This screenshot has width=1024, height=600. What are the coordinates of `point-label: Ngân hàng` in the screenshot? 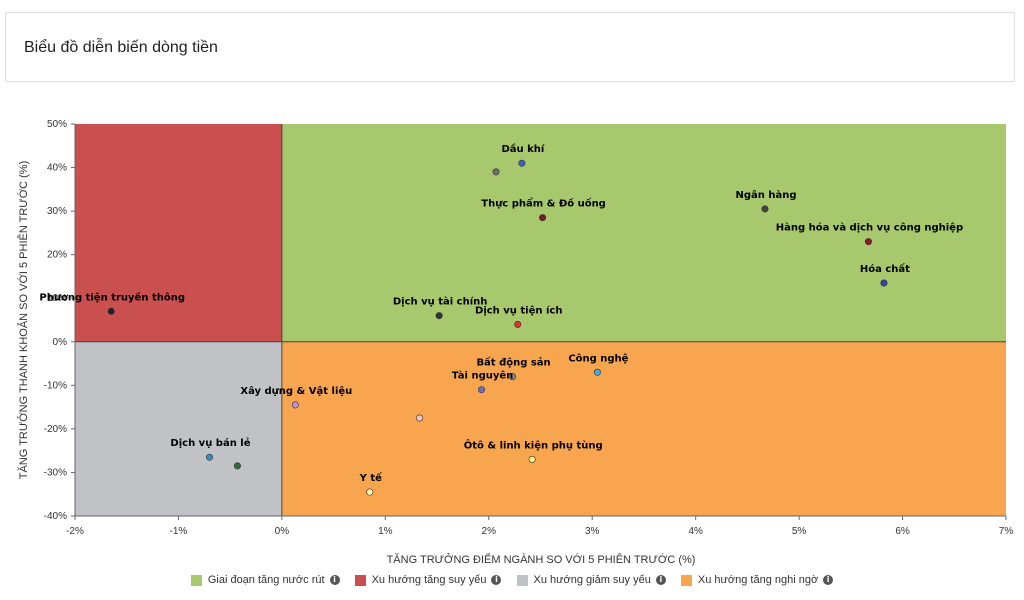 It's located at (765, 195).